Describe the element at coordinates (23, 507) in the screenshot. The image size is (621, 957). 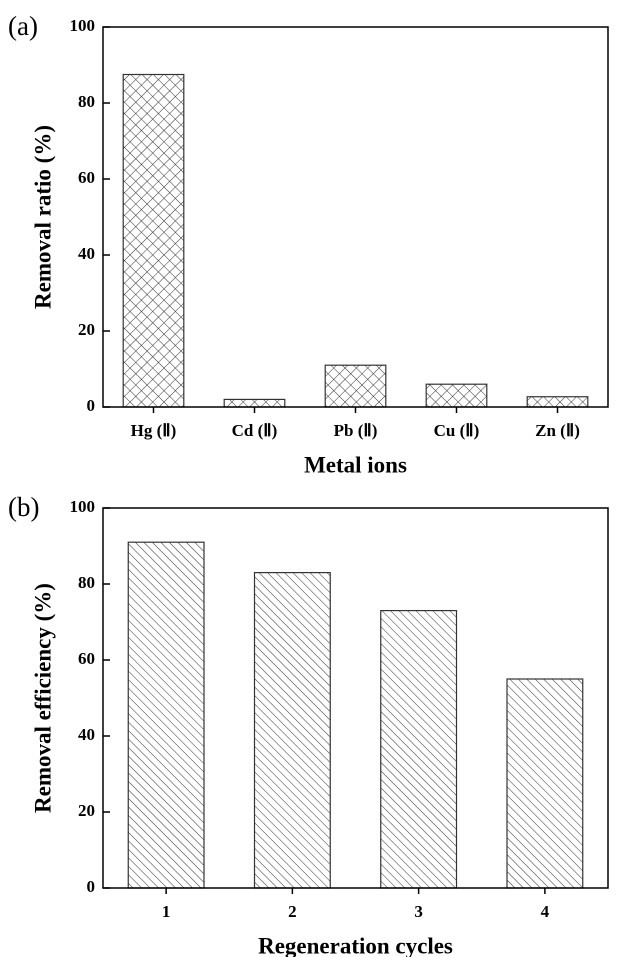
I see `panel-label: (b)` at that location.